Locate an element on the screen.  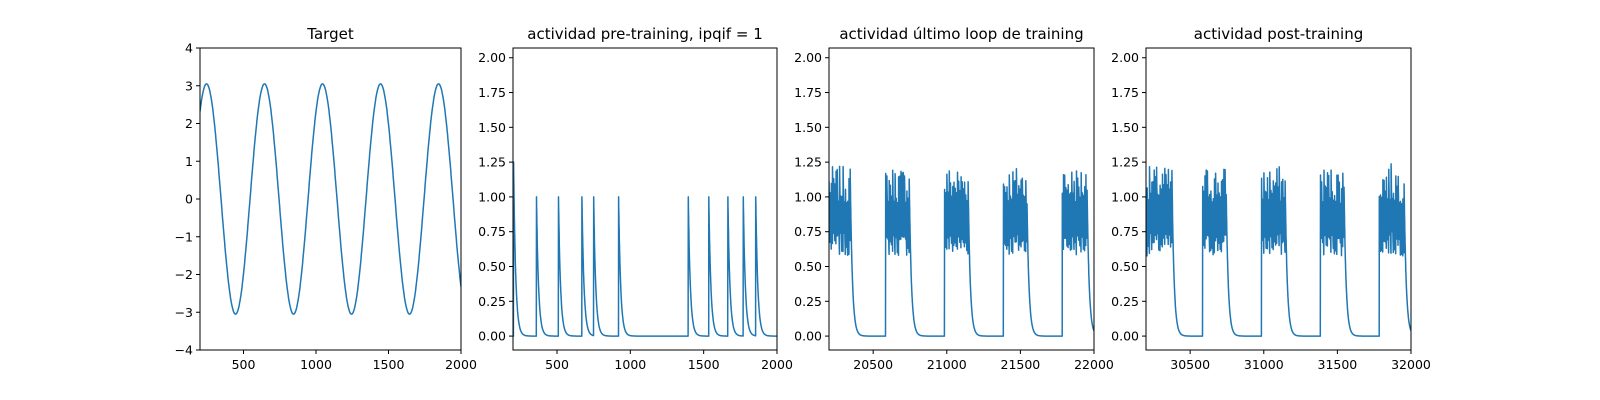
x-tick-label: 31000 is located at coordinates (1264, 364).